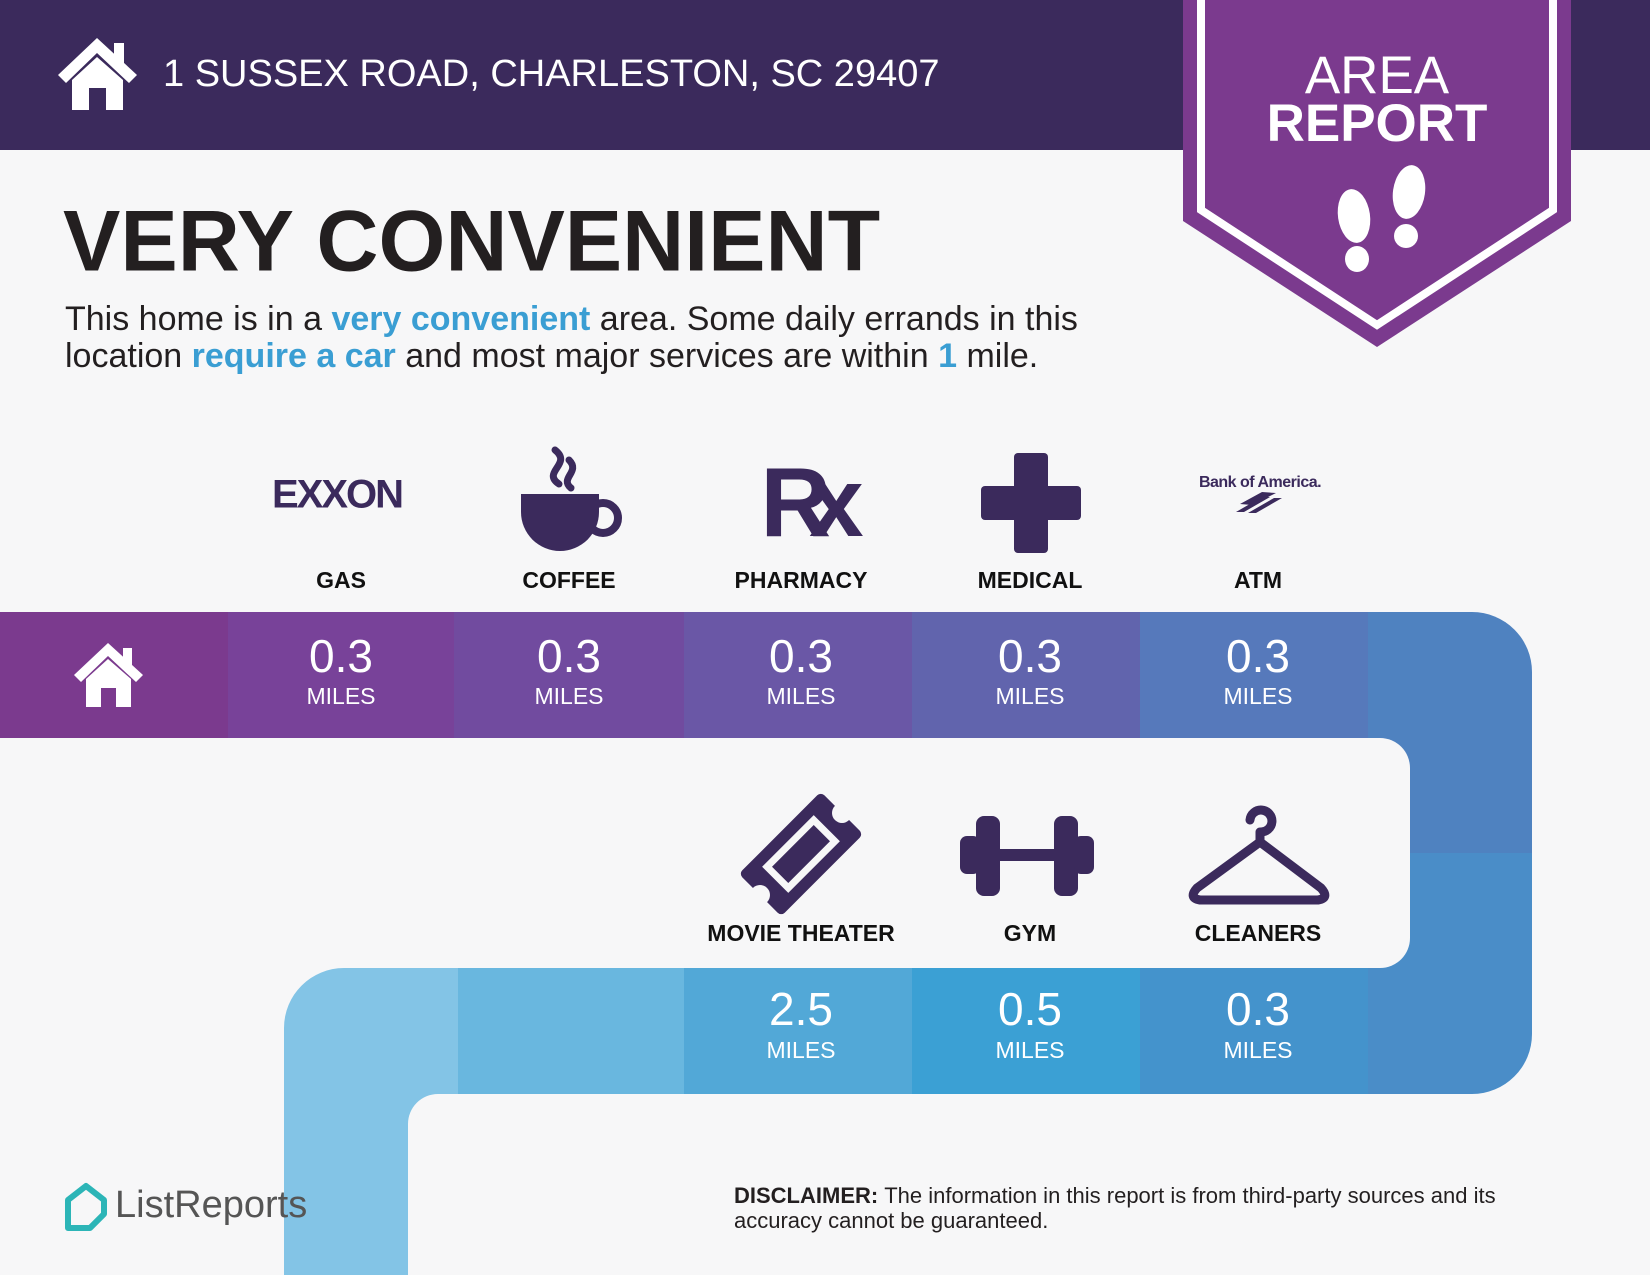  I want to click on coffee-icon, so click(571, 498).